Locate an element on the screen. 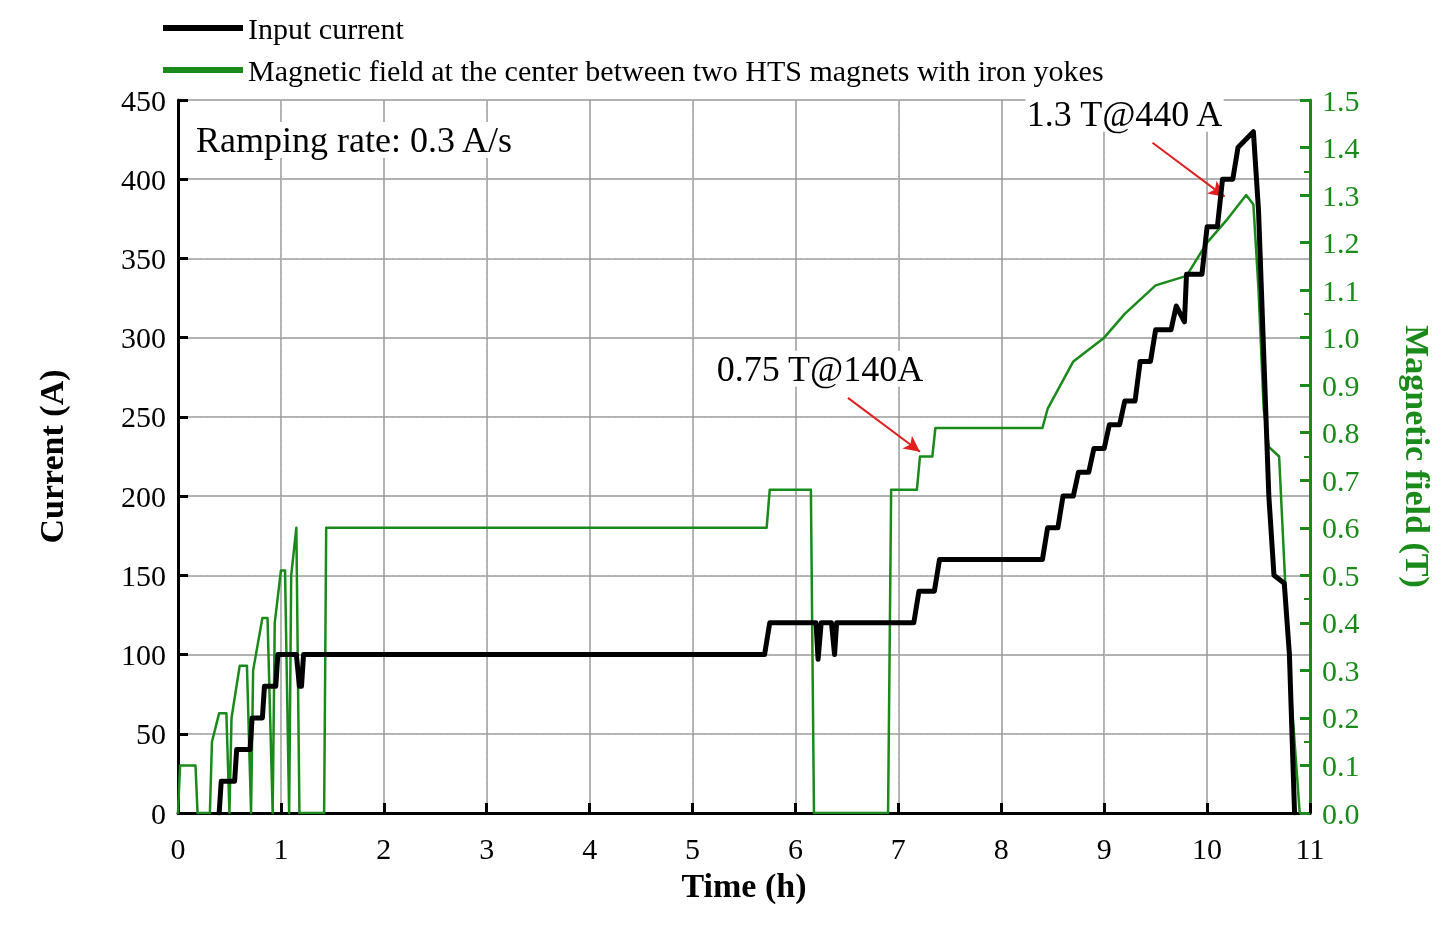  y-tick-label: 400 is located at coordinates (143, 179).